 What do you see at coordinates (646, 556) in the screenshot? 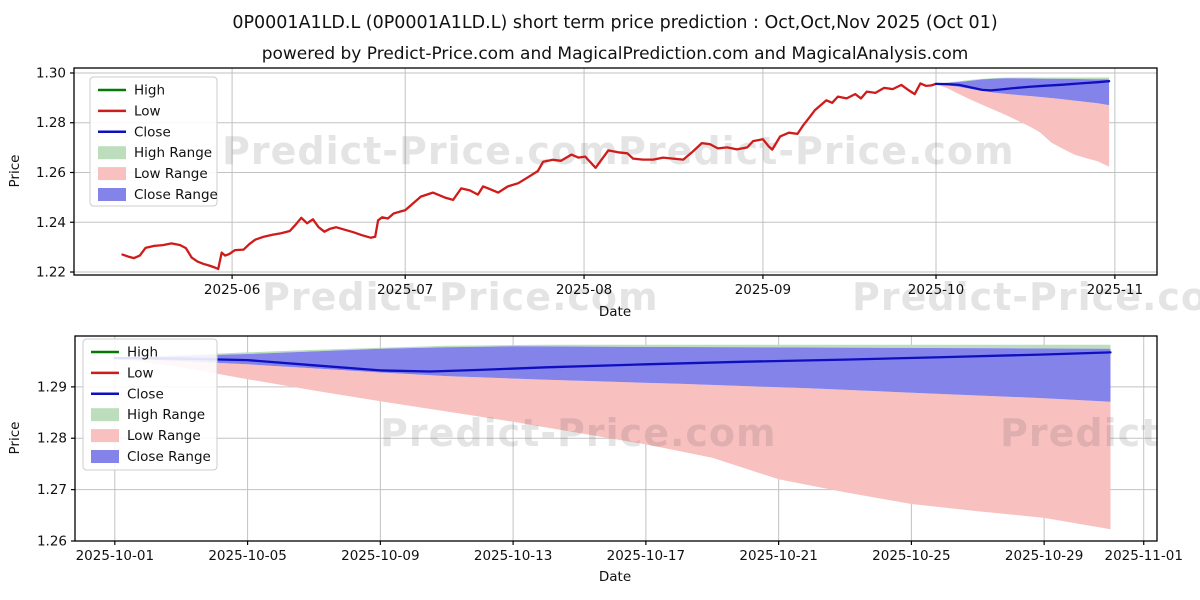
I see `x-tick-label: 2025-10-17` at bounding box center [646, 556].